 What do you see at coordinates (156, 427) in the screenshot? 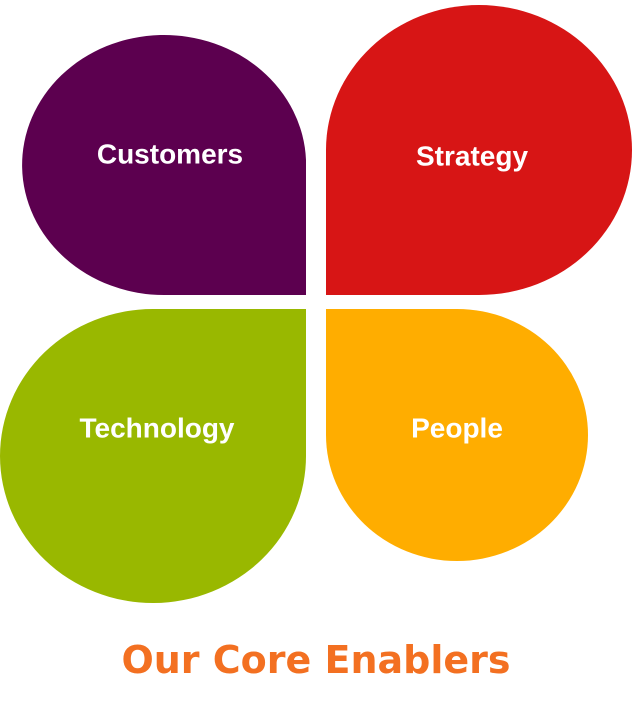
I see `petal-technology-label: Technology` at bounding box center [156, 427].